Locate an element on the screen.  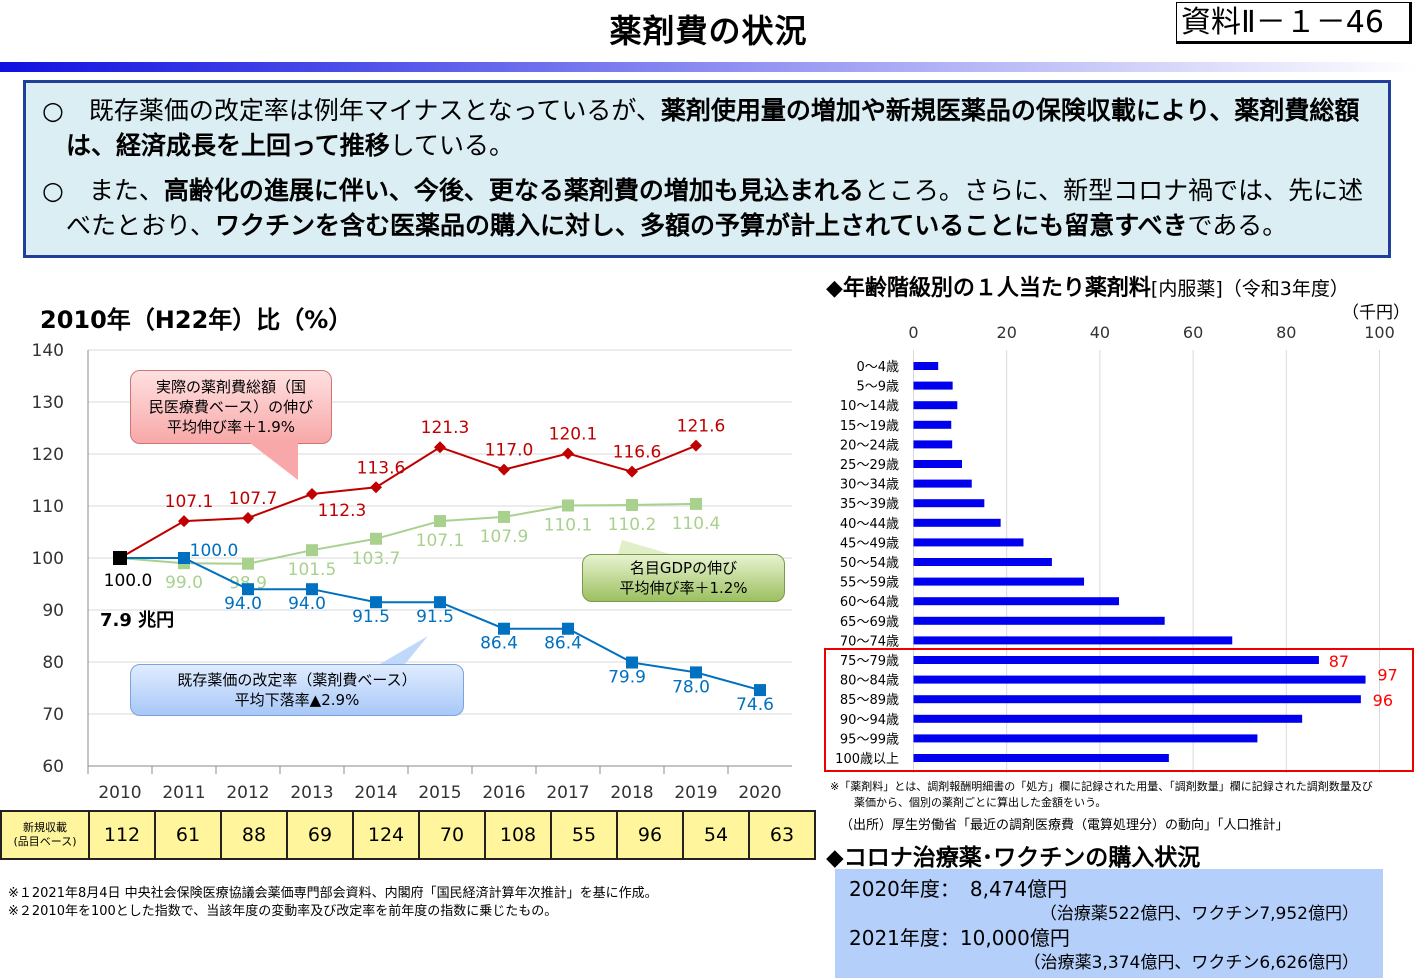
y-tick-label: 90 is located at coordinates (53, 611).